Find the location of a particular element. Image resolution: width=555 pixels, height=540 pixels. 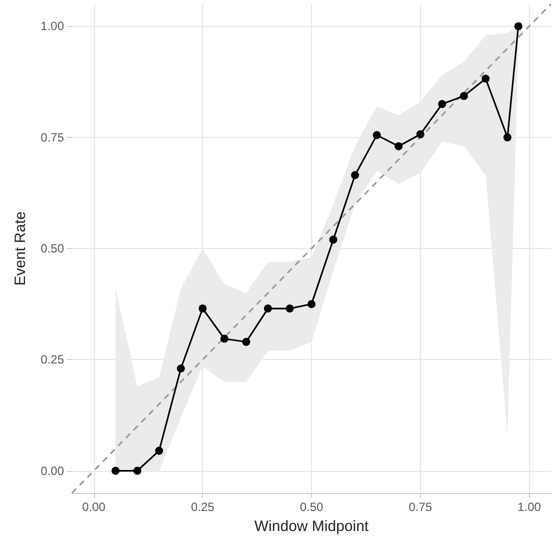

y-axis-title: Event Rate is located at coordinates (20, 248).